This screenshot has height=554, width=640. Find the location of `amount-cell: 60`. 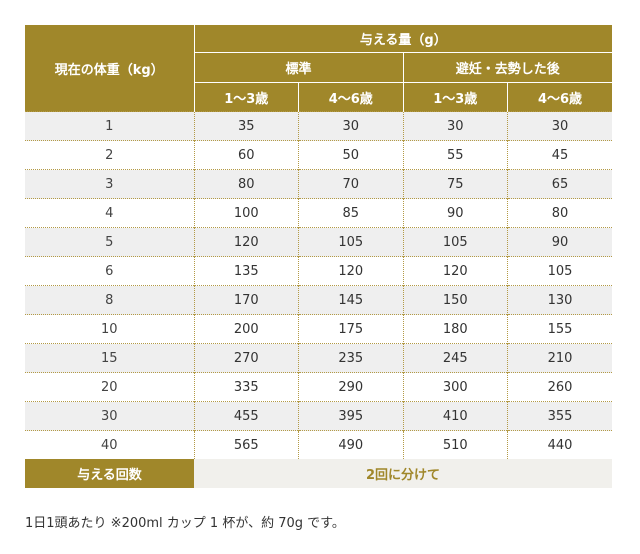

amount-cell: 60 is located at coordinates (246, 155).